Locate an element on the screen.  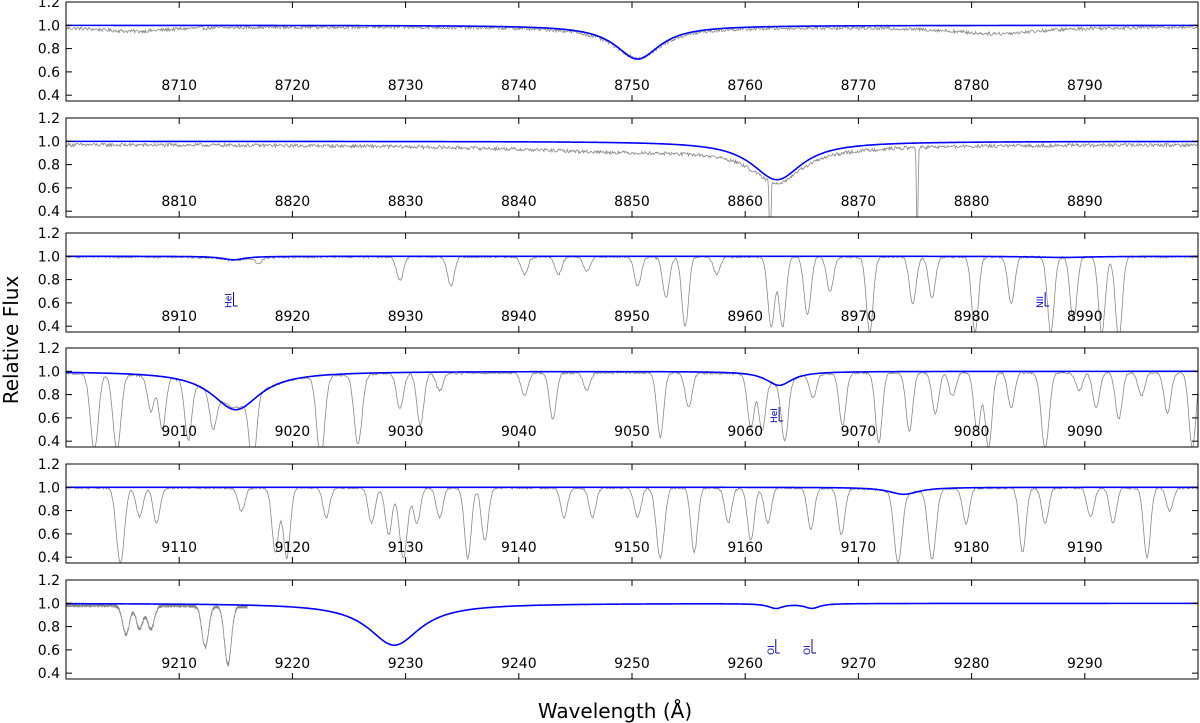
x-tick-label: 8850 is located at coordinates (632, 202).